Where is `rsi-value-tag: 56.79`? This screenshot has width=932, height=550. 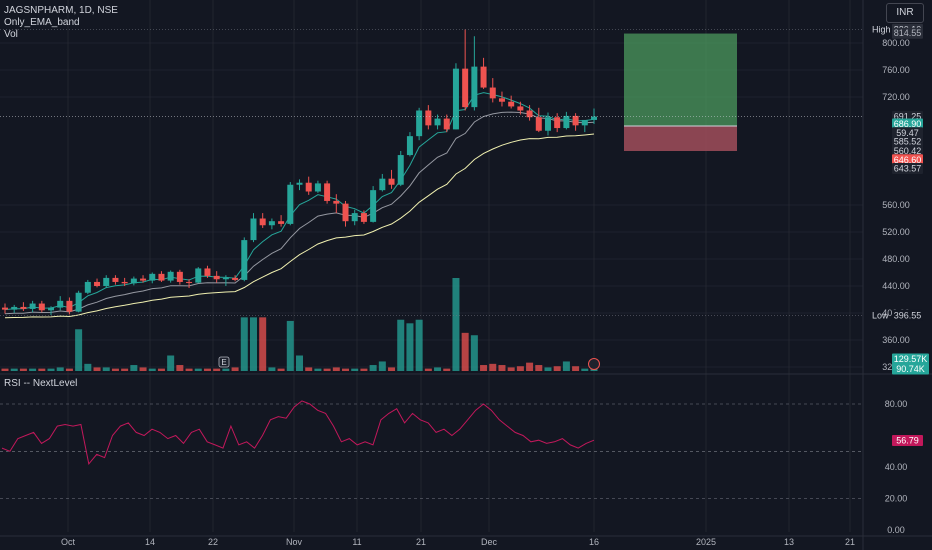
rsi-value-tag: 56.79 is located at coordinates (907, 441).